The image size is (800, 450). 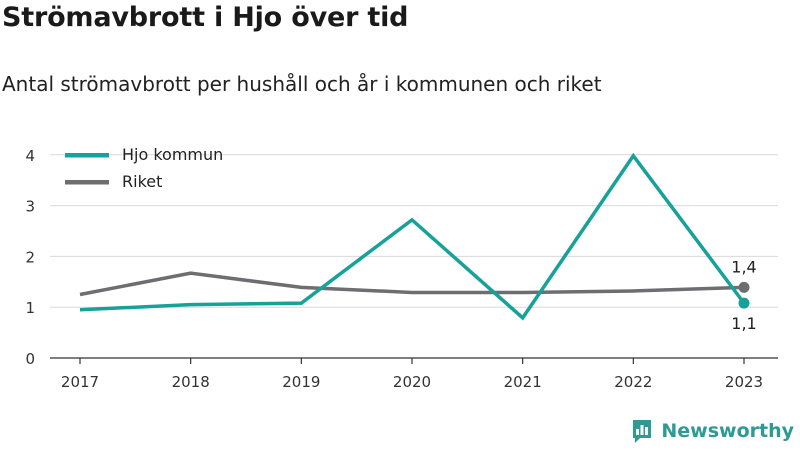 What do you see at coordinates (142, 181) in the screenshot?
I see `legend-label: Riket` at bounding box center [142, 181].